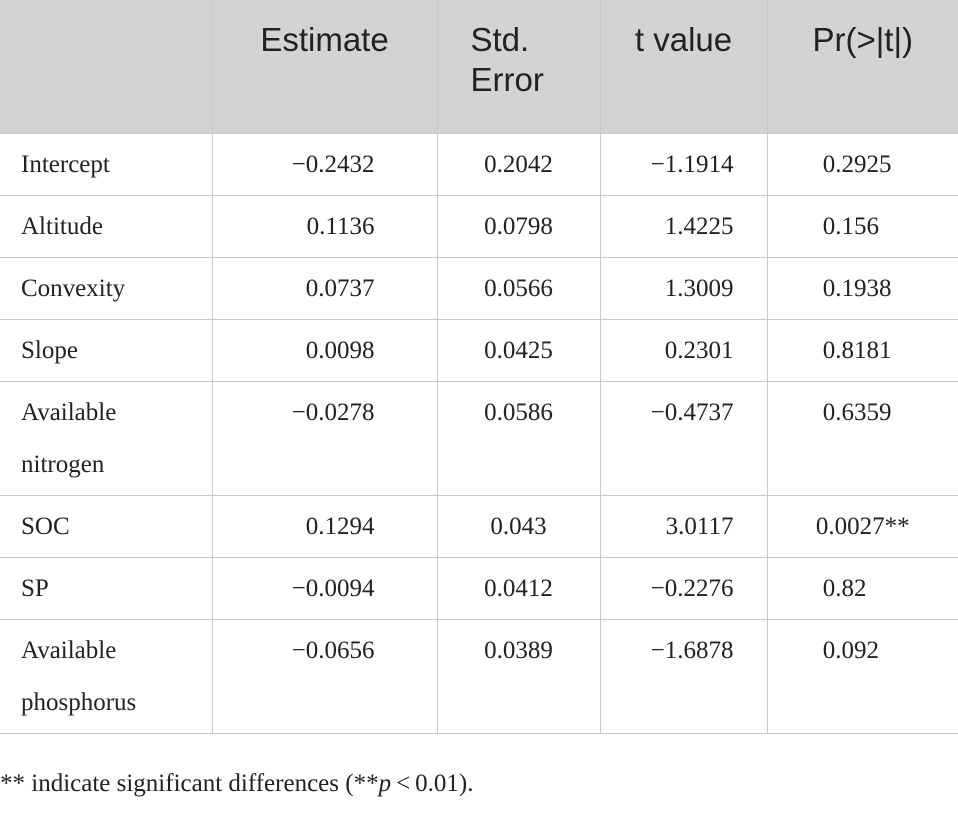 This screenshot has width=958, height=816. Describe the element at coordinates (683, 288) in the screenshot. I see `cell-t-value: 1.3009` at that location.